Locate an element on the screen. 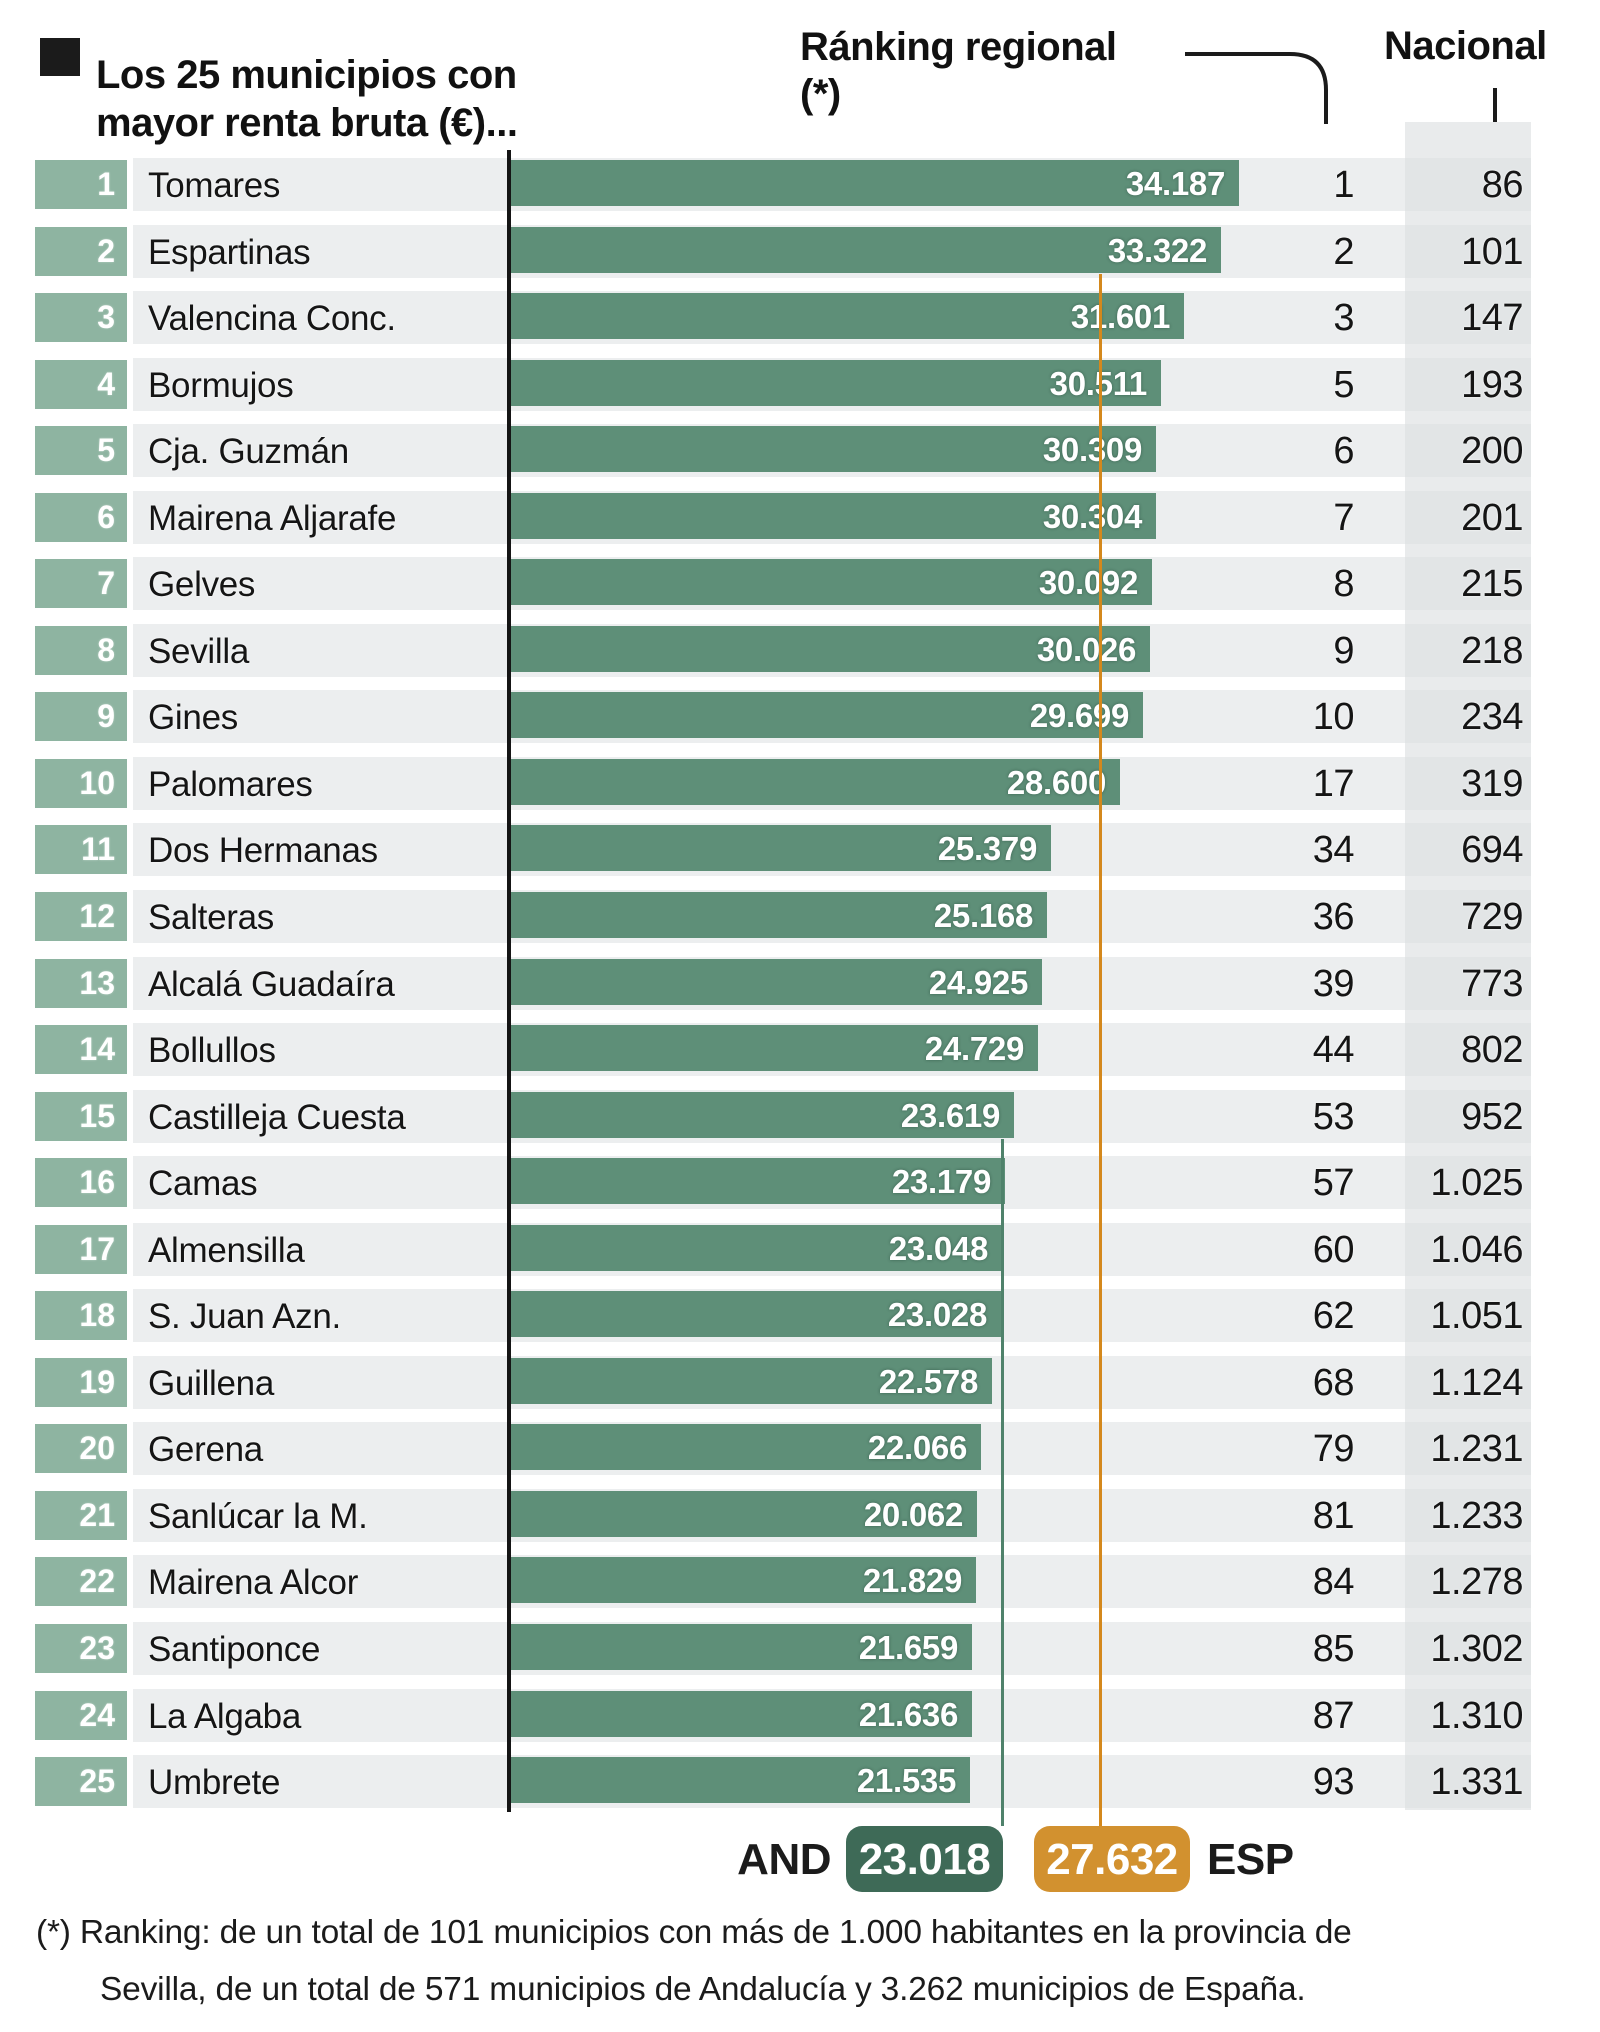  income-bar: 22.578 is located at coordinates (751, 1380).